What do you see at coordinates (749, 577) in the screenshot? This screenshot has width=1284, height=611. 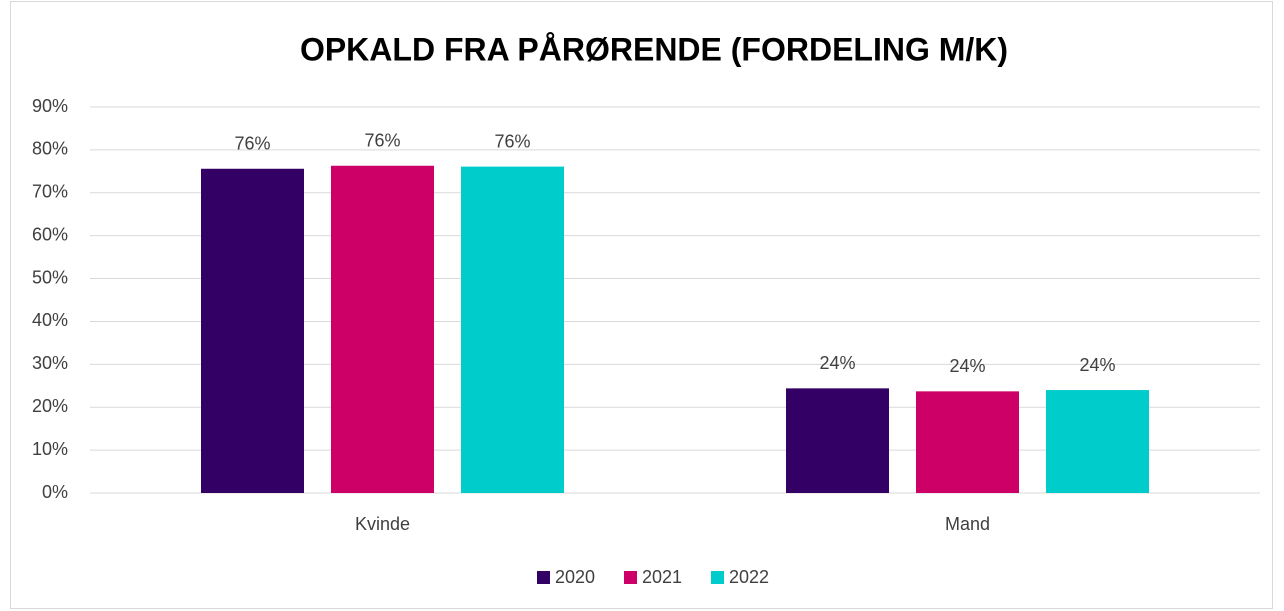 I see `legend-label: 2022` at bounding box center [749, 577].